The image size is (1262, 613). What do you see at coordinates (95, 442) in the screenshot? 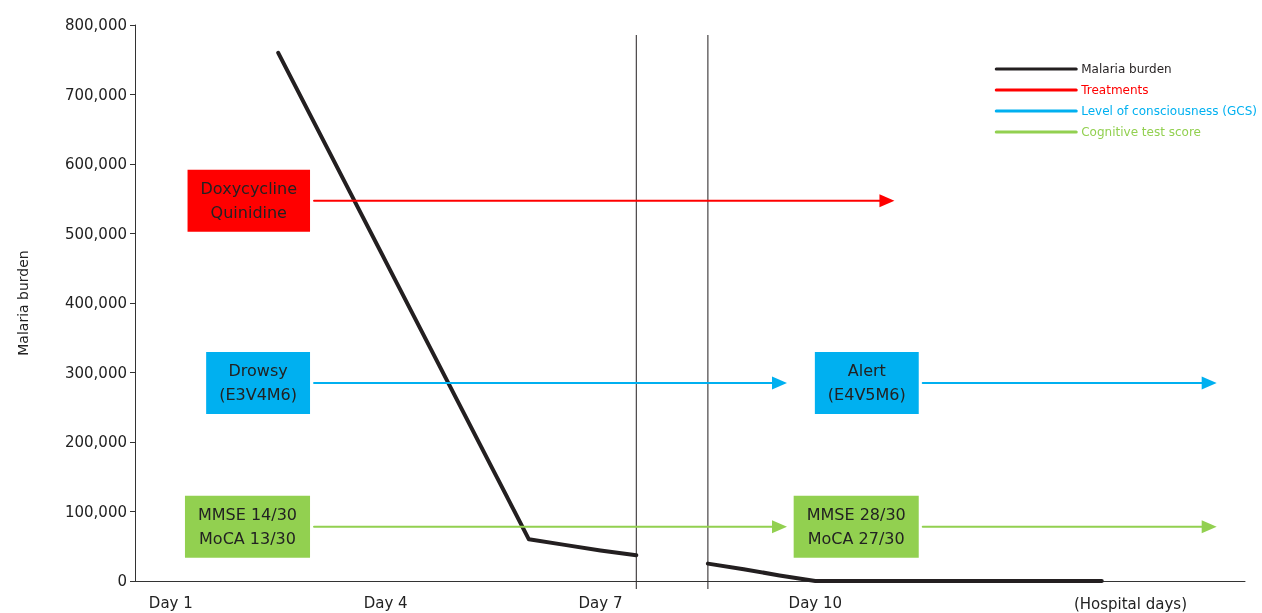
I see `y-tick-label: 200,000` at bounding box center [95, 442].